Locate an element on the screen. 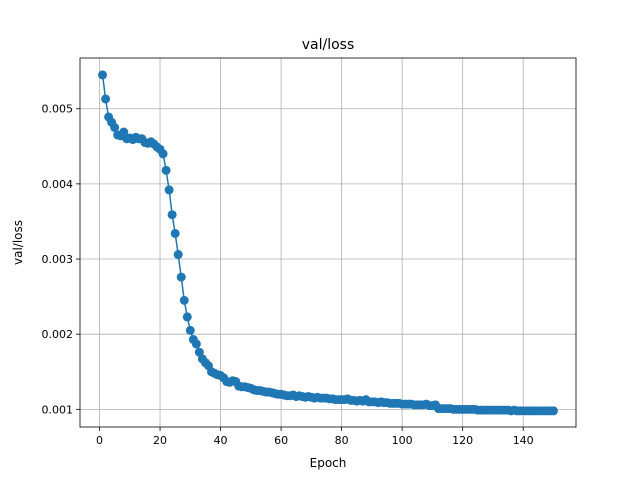 The width and height of the screenshot is (640, 480). y-tick-label: 0.001 is located at coordinates (58, 409).